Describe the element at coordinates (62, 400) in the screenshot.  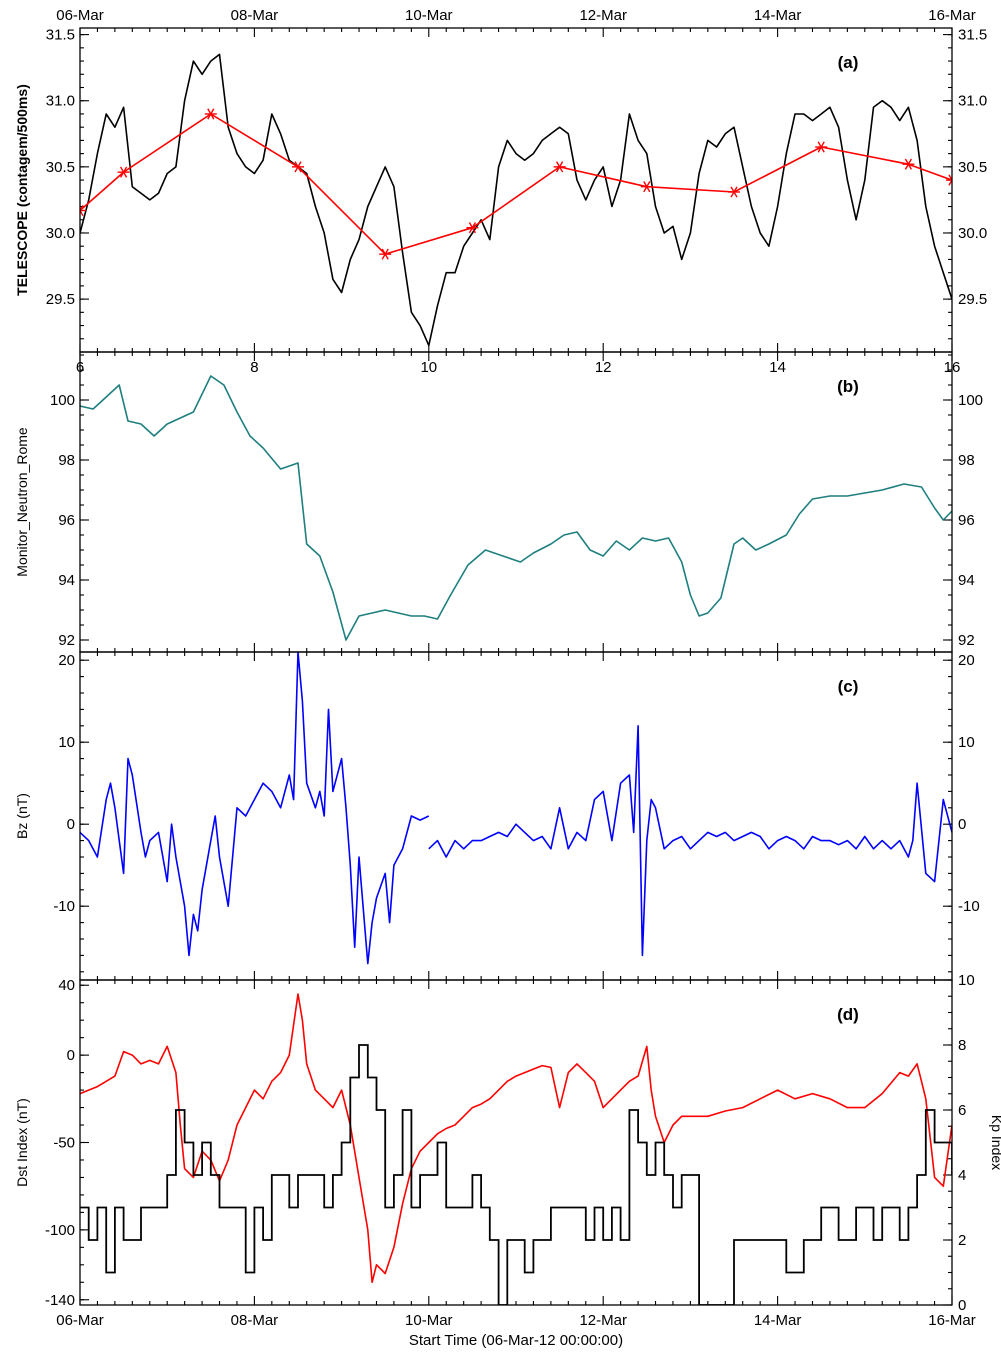
I see `y-tick-label: 100` at that location.